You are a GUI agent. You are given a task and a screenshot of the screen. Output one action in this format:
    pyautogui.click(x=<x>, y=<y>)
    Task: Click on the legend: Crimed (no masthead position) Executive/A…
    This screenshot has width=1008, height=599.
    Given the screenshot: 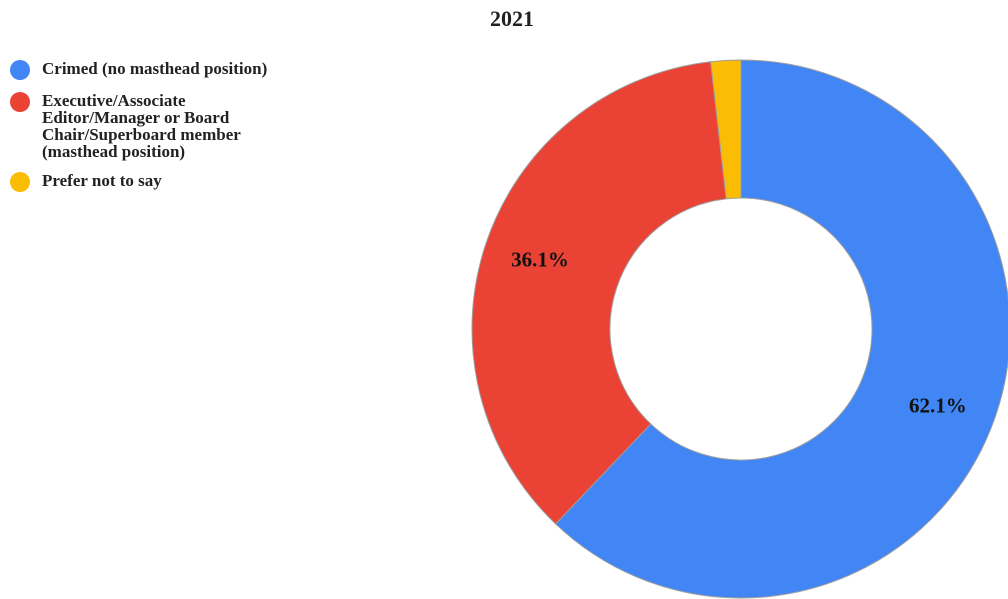 What is the action you would take?
    pyautogui.click(x=155, y=132)
    